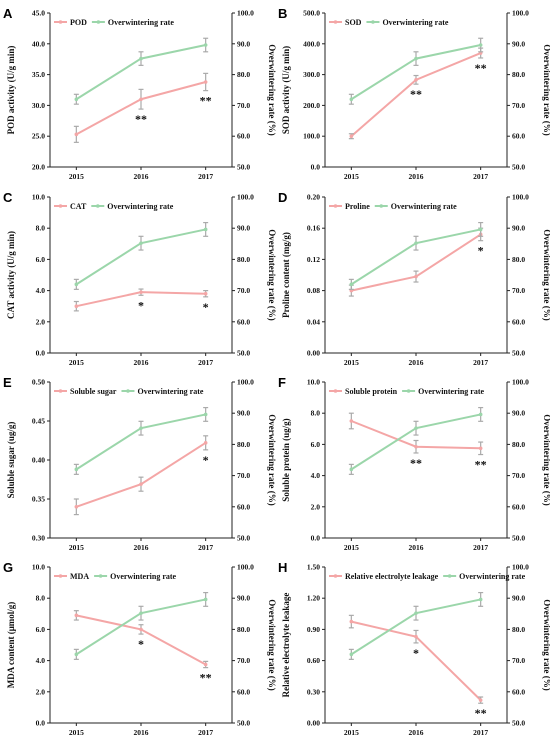  Describe the element at coordinates (313, 691) in the screenshot. I see `left-tick-label: 0.30` at that location.